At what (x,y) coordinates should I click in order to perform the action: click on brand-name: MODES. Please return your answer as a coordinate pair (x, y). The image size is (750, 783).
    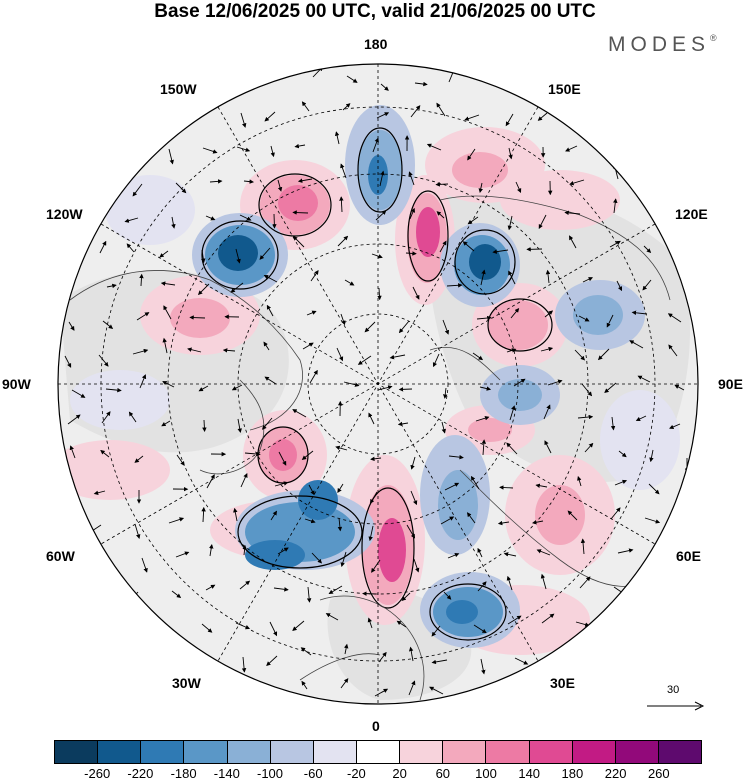
    Looking at the image, I should click on (659, 44).